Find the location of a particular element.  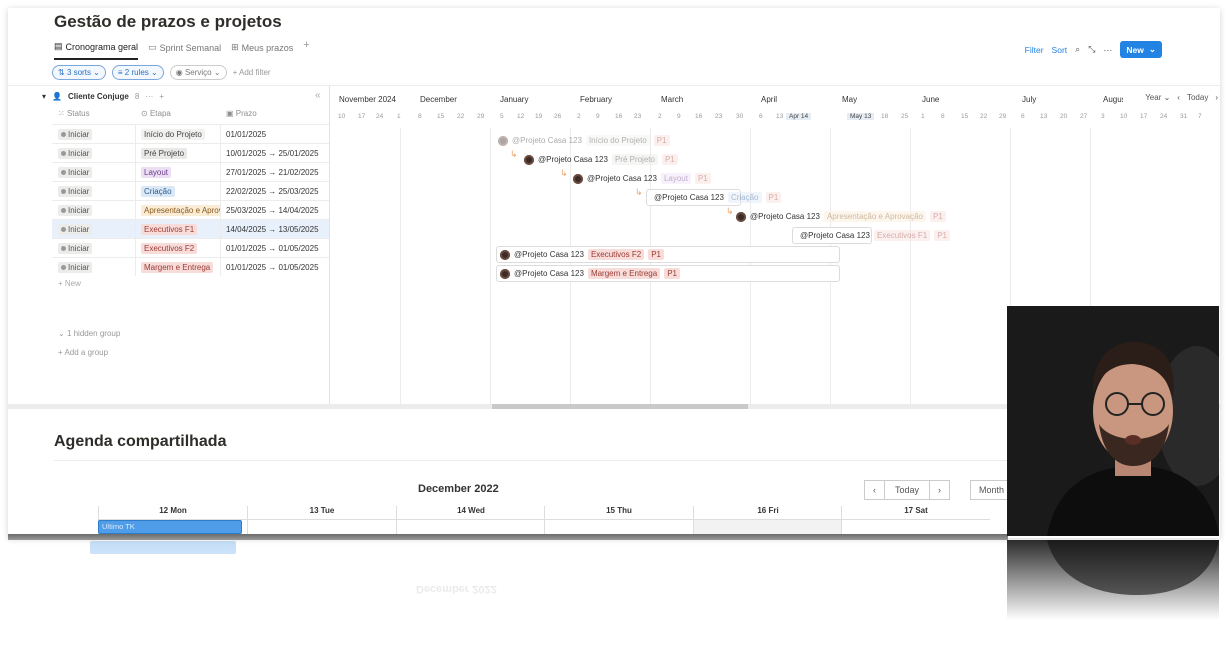

deadline-cell: 22/02/2025 → 25/03/2025 is located at coordinates (272, 191).